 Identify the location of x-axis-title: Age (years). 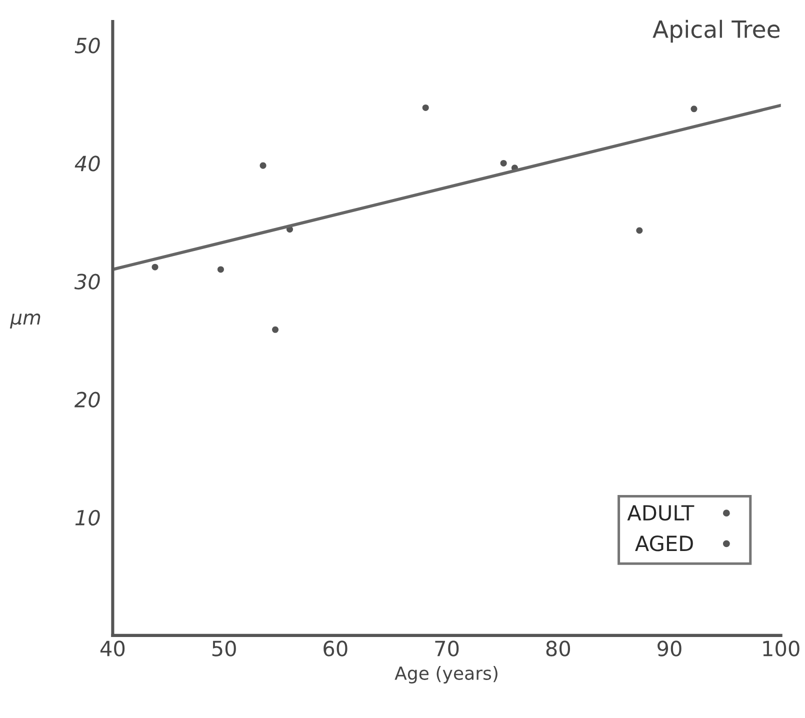
(446, 675).